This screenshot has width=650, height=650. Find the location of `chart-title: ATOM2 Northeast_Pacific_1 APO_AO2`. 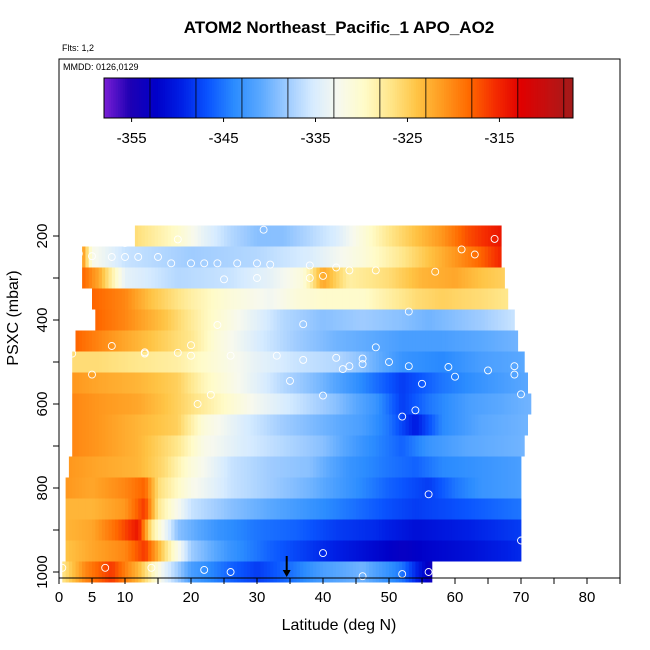

chart-title: ATOM2 Northeast_Pacific_1 APO_AO2 is located at coordinates (339, 27).